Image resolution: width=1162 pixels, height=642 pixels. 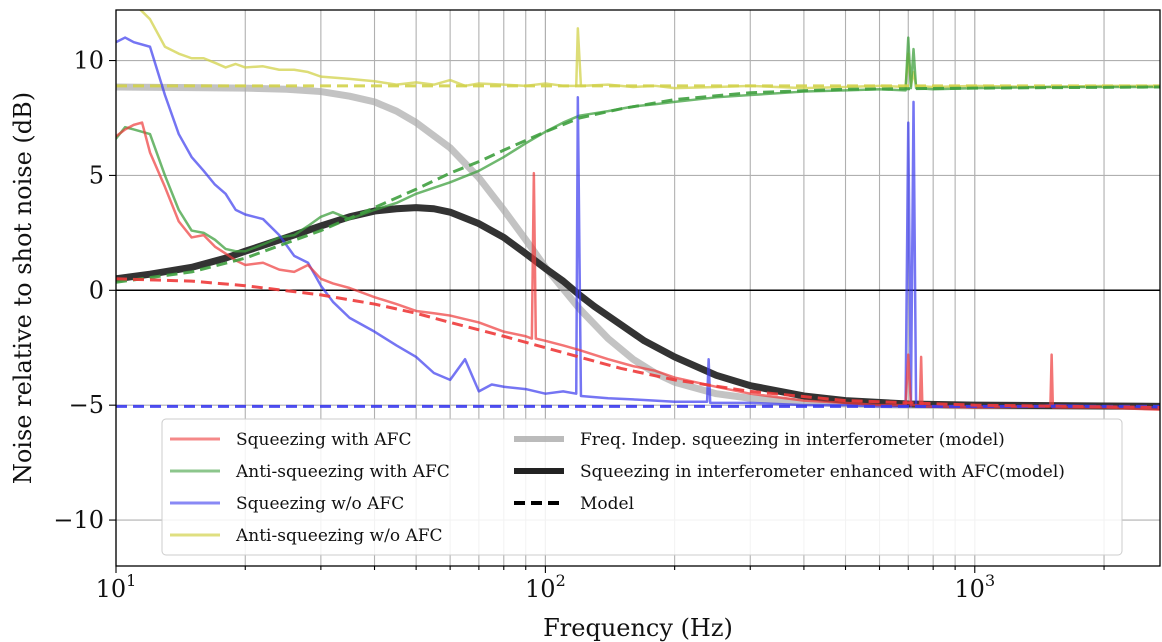 I want to click on y-tick-label: 5, so click(x=96, y=175).